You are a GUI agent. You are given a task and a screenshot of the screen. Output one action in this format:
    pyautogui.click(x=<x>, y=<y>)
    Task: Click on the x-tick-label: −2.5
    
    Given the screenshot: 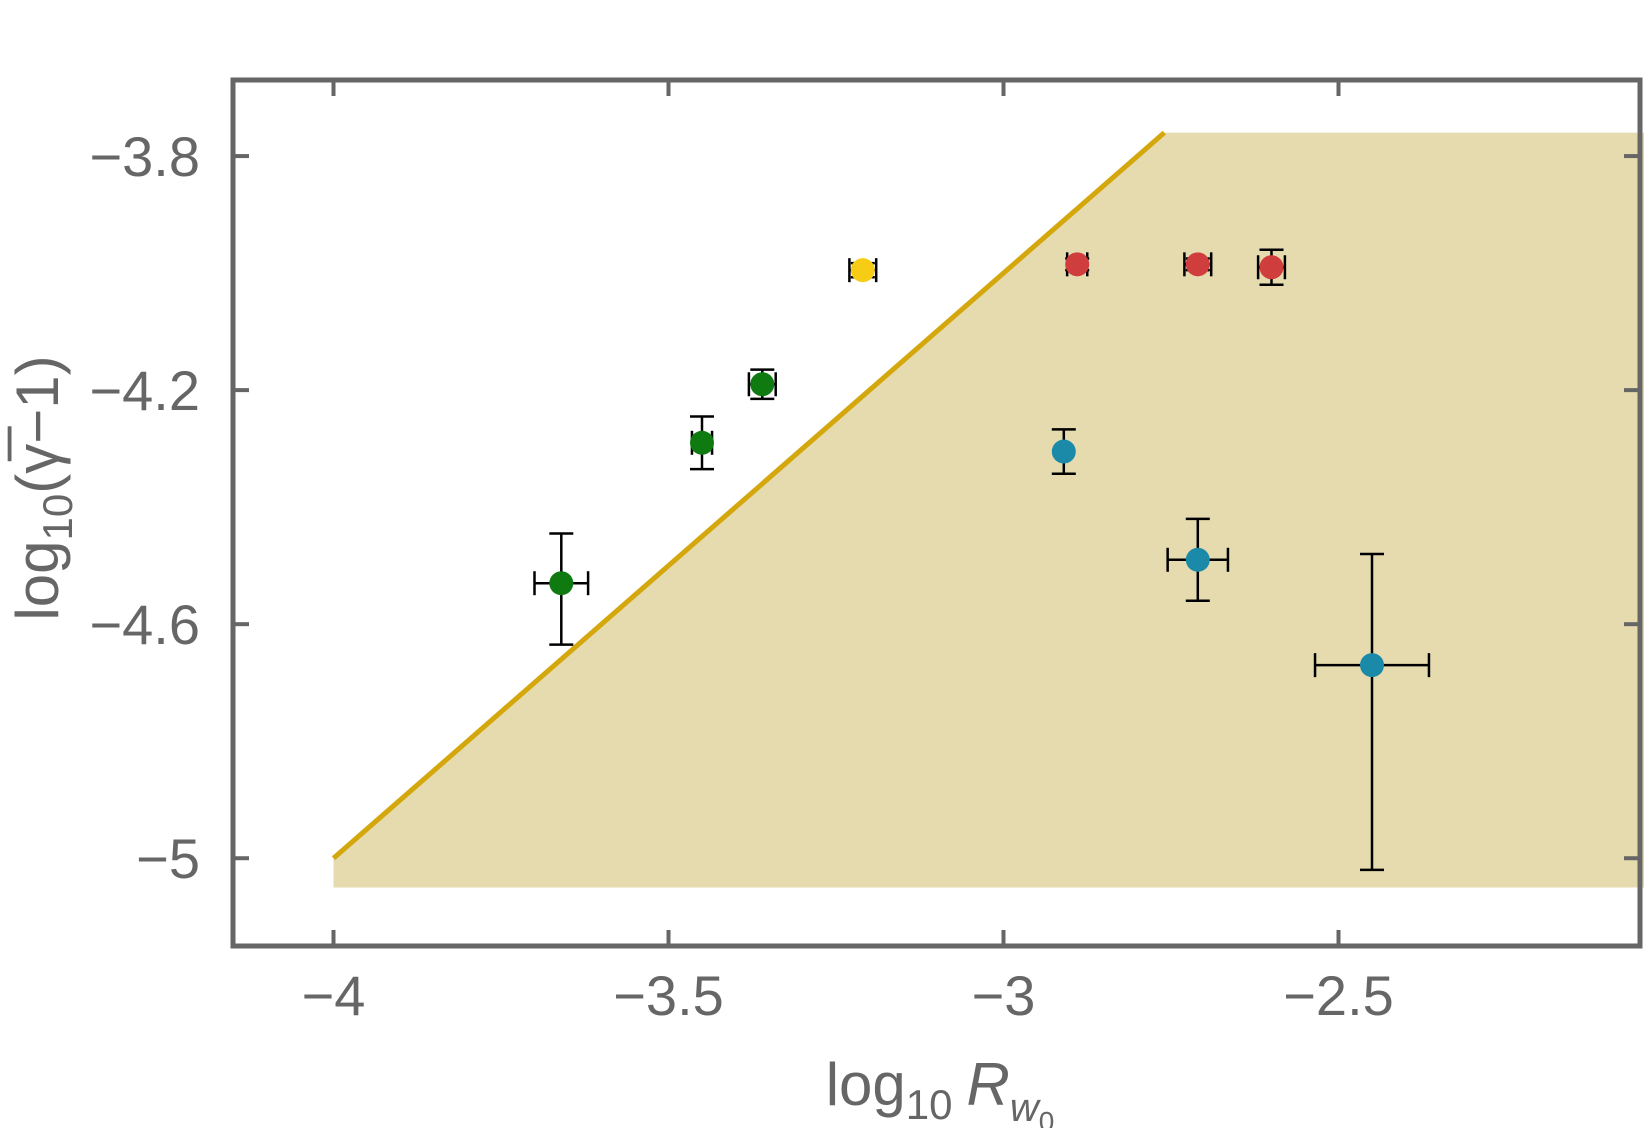 What is the action you would take?
    pyautogui.click(x=1338, y=995)
    